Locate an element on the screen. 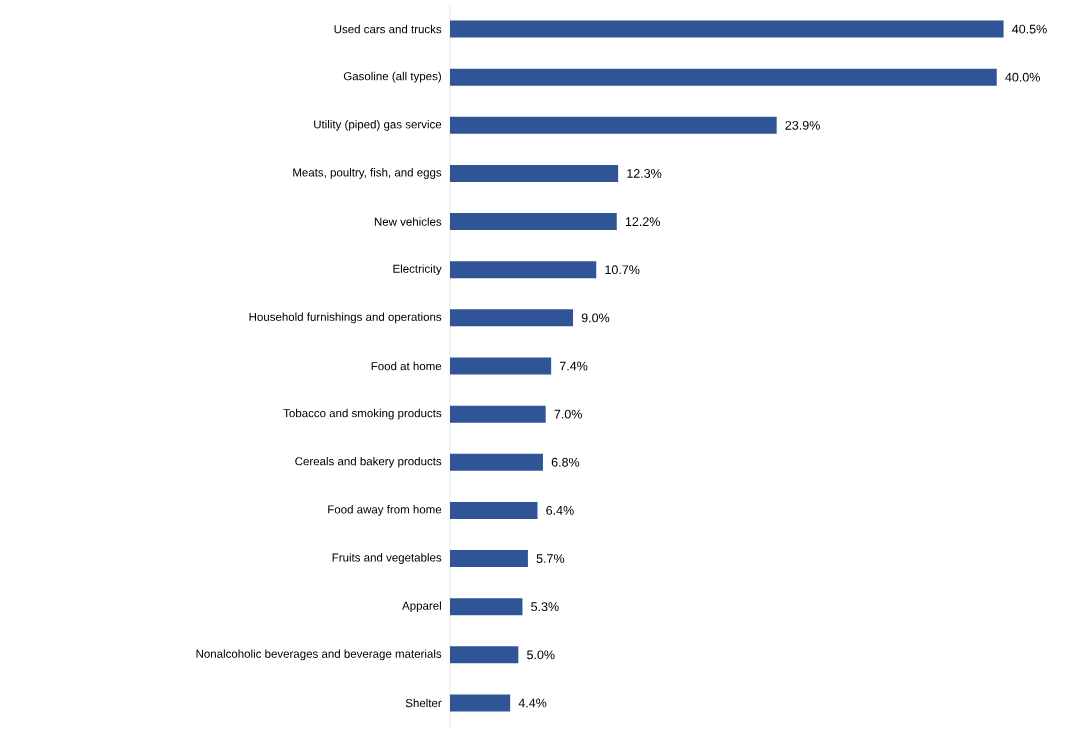 This screenshot has height=734, width=1083. y-tick-label: Cereals and bakery products is located at coordinates (368, 462).